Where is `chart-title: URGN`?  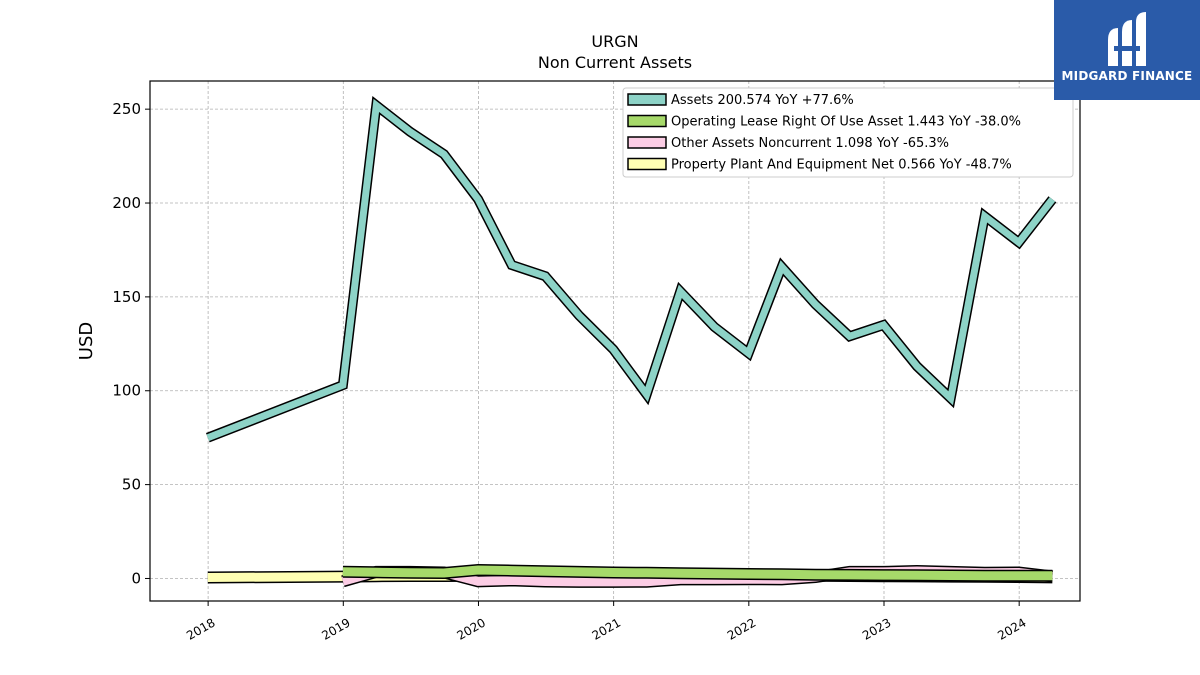
chart-title: URGN is located at coordinates (615, 41).